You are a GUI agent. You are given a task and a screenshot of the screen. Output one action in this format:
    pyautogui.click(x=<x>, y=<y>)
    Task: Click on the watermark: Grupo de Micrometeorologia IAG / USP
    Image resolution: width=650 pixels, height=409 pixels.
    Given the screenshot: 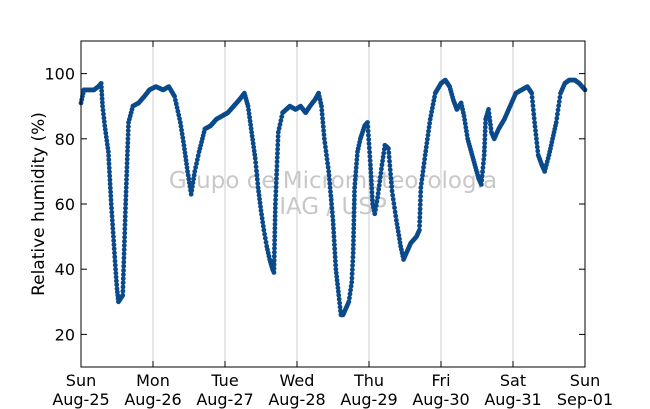 What is the action you would take?
    pyautogui.click(x=333, y=194)
    